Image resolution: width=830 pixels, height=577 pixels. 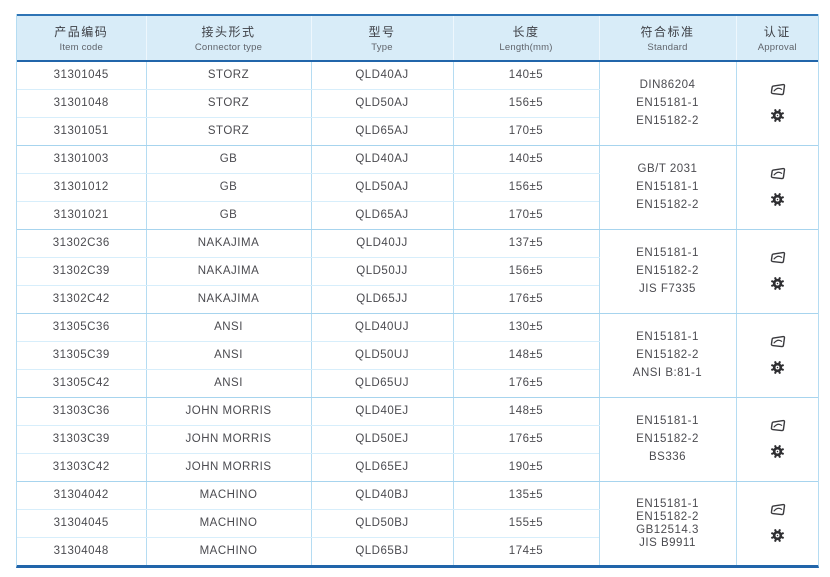 What do you see at coordinates (81, 523) in the screenshot?
I see `item-code-cell: 31304045` at bounding box center [81, 523].